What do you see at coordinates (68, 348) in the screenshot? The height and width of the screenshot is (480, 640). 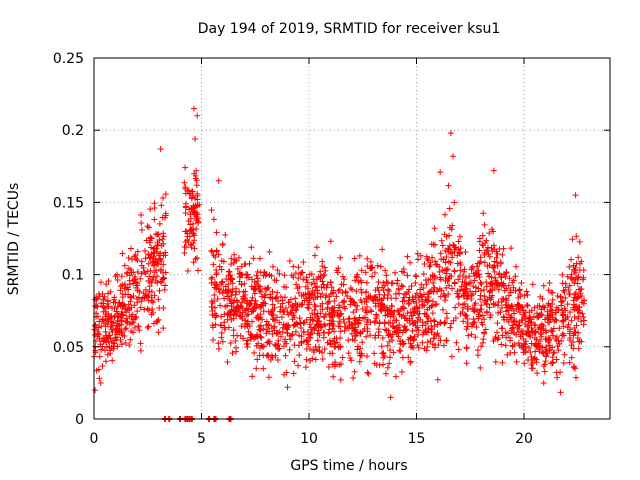 I see `y-tick-label: 0.05` at bounding box center [68, 348].